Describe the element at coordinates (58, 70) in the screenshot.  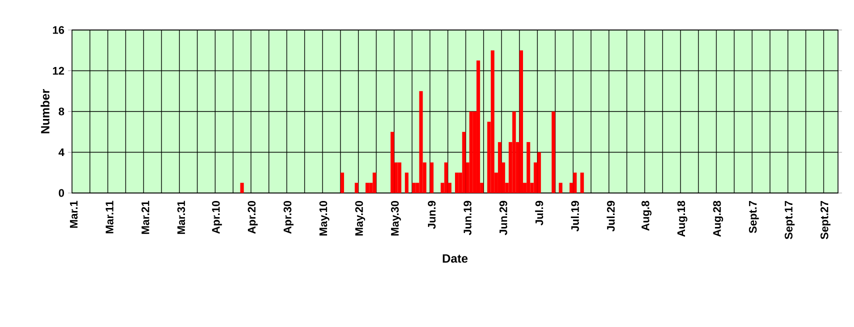
I see `y-tick-label: 12` at that location.